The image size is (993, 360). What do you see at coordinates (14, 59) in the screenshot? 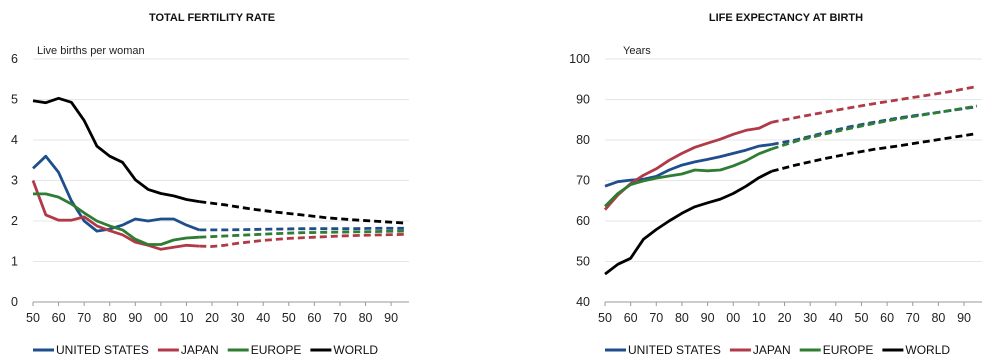
I see `y-tick-label: 6` at bounding box center [14, 59].